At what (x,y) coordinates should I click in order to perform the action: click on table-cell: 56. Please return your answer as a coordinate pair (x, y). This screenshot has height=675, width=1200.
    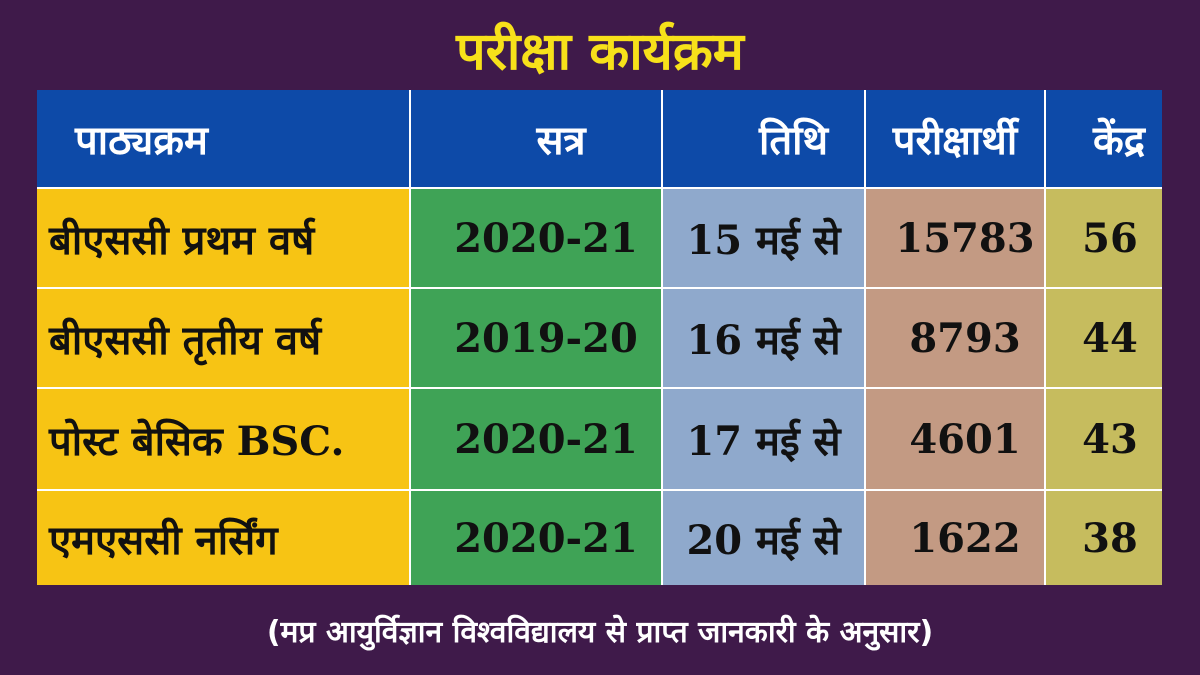
    Looking at the image, I should click on (1104, 238).